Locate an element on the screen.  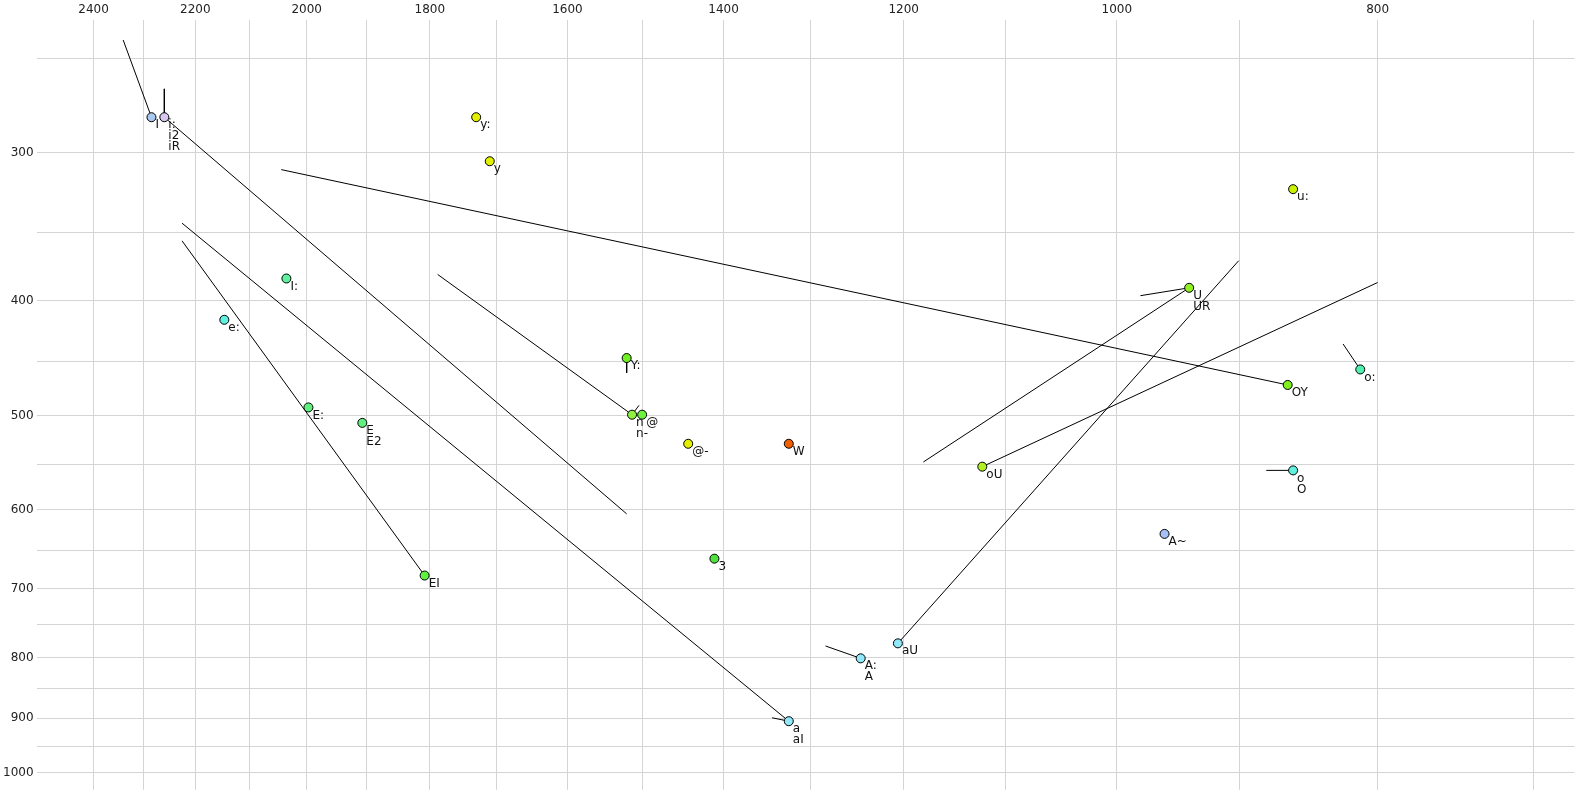
annotation: u: is located at coordinates (1303, 196).